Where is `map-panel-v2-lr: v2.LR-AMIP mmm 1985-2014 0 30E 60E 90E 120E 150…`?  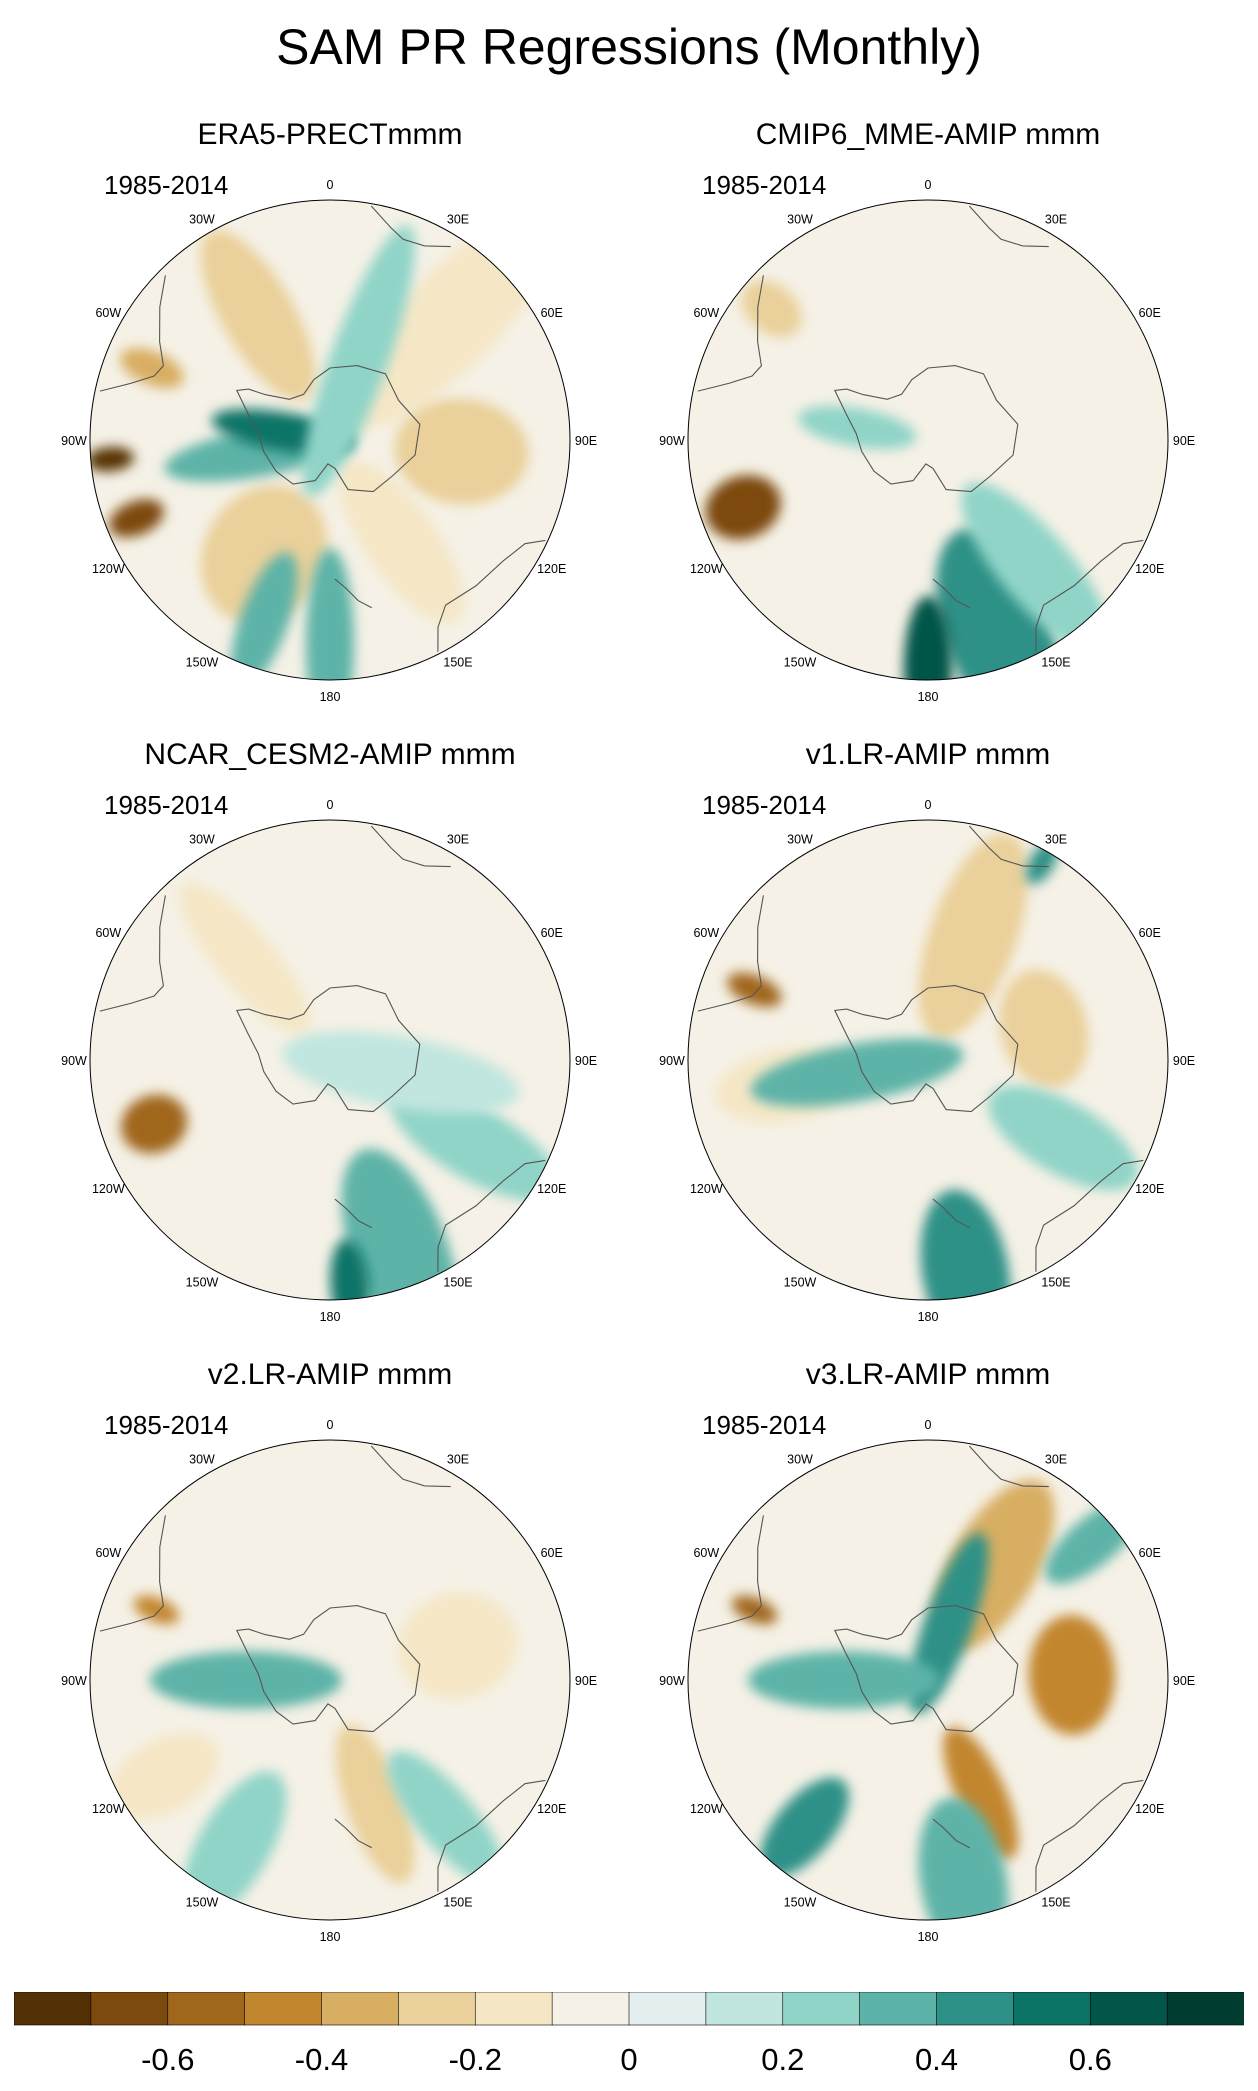
map-panel-v2-lr: v2.LR-AMIP mmm 1985-2014 0 30E 60E 90E 120E 150… is located at coordinates (330, 1658).